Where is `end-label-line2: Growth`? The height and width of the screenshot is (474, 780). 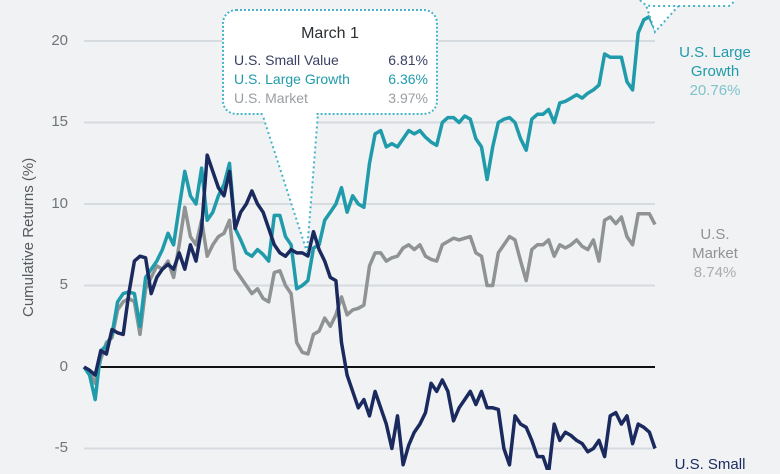
end-label-line2: Growth is located at coordinates (715, 71).